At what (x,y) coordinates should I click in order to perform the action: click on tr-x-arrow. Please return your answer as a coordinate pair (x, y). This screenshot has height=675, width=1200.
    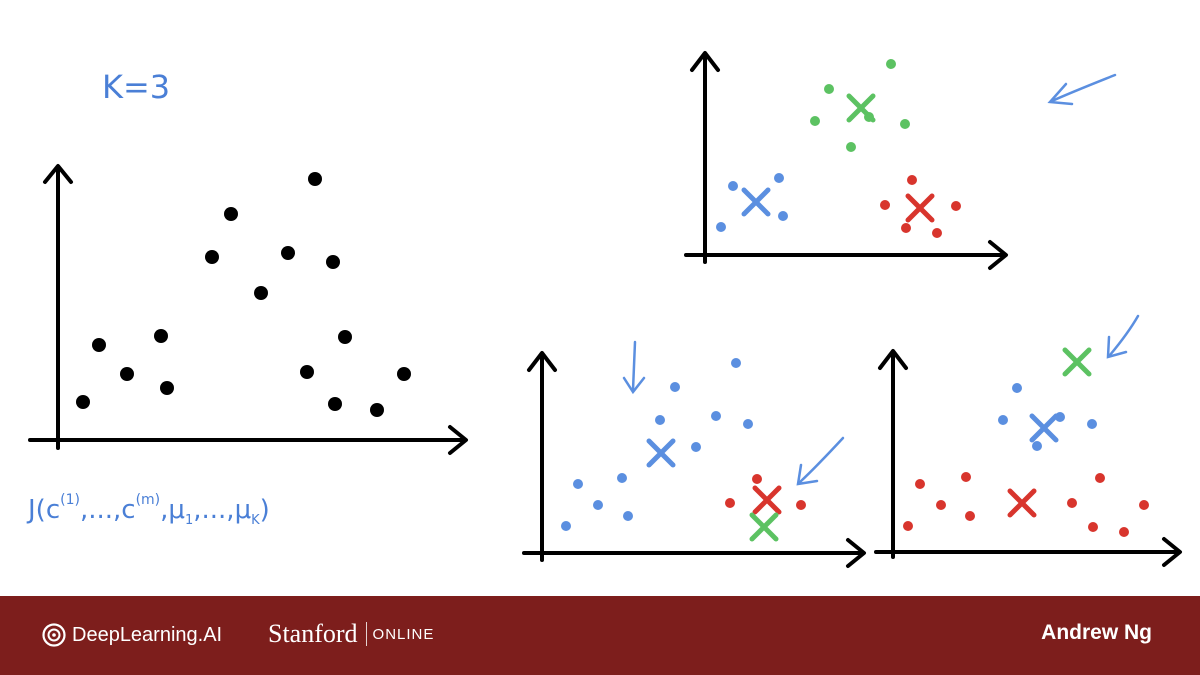
    Looking at the image, I should click on (998, 255).